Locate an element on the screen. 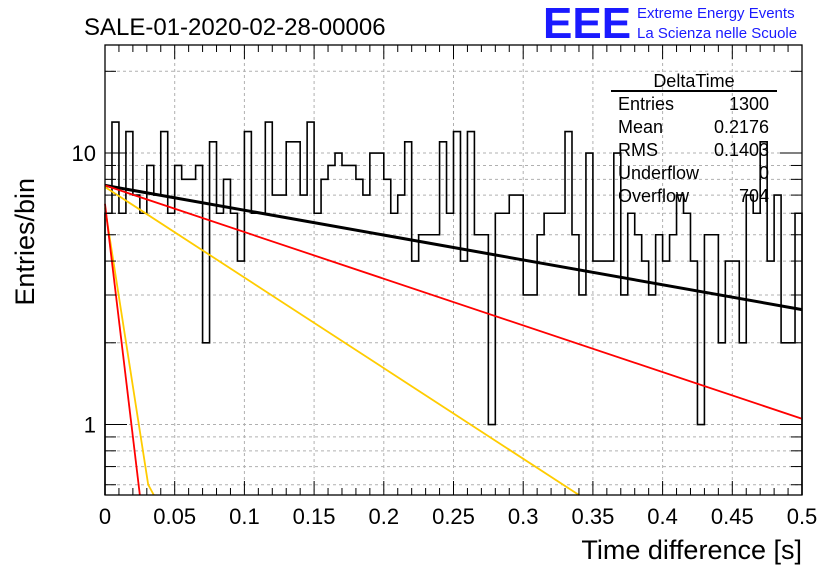 The width and height of the screenshot is (836, 572). x-tick-label: 0.15 is located at coordinates (314, 516).